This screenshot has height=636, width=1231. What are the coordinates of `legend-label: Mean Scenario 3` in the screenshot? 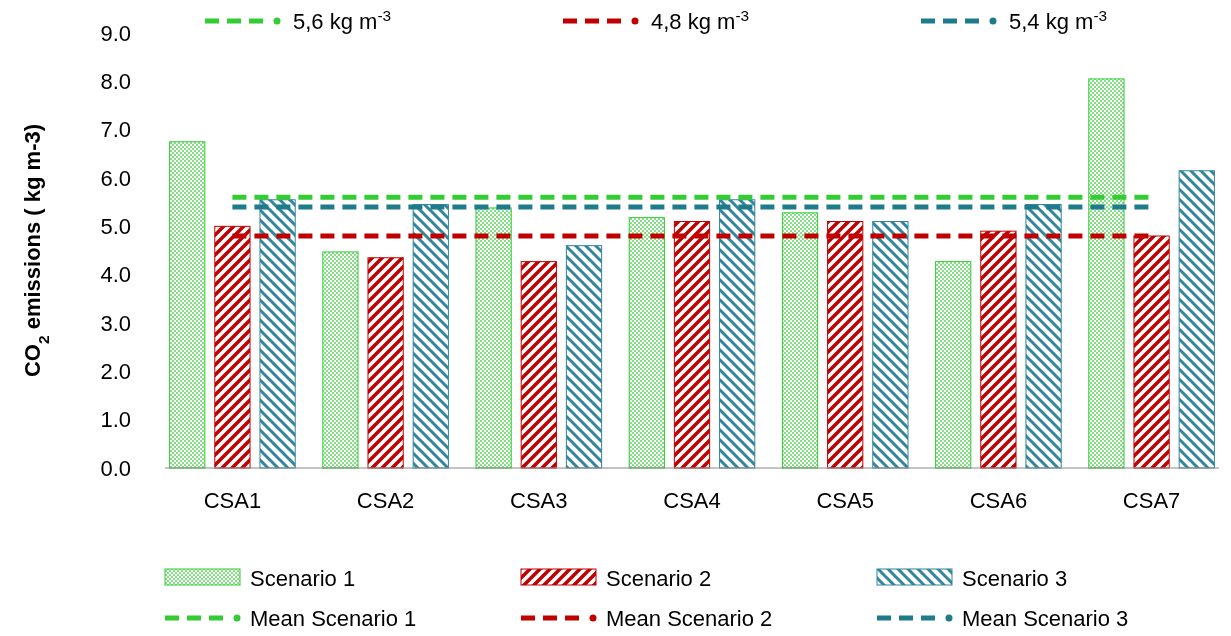 It's located at (1045, 618).